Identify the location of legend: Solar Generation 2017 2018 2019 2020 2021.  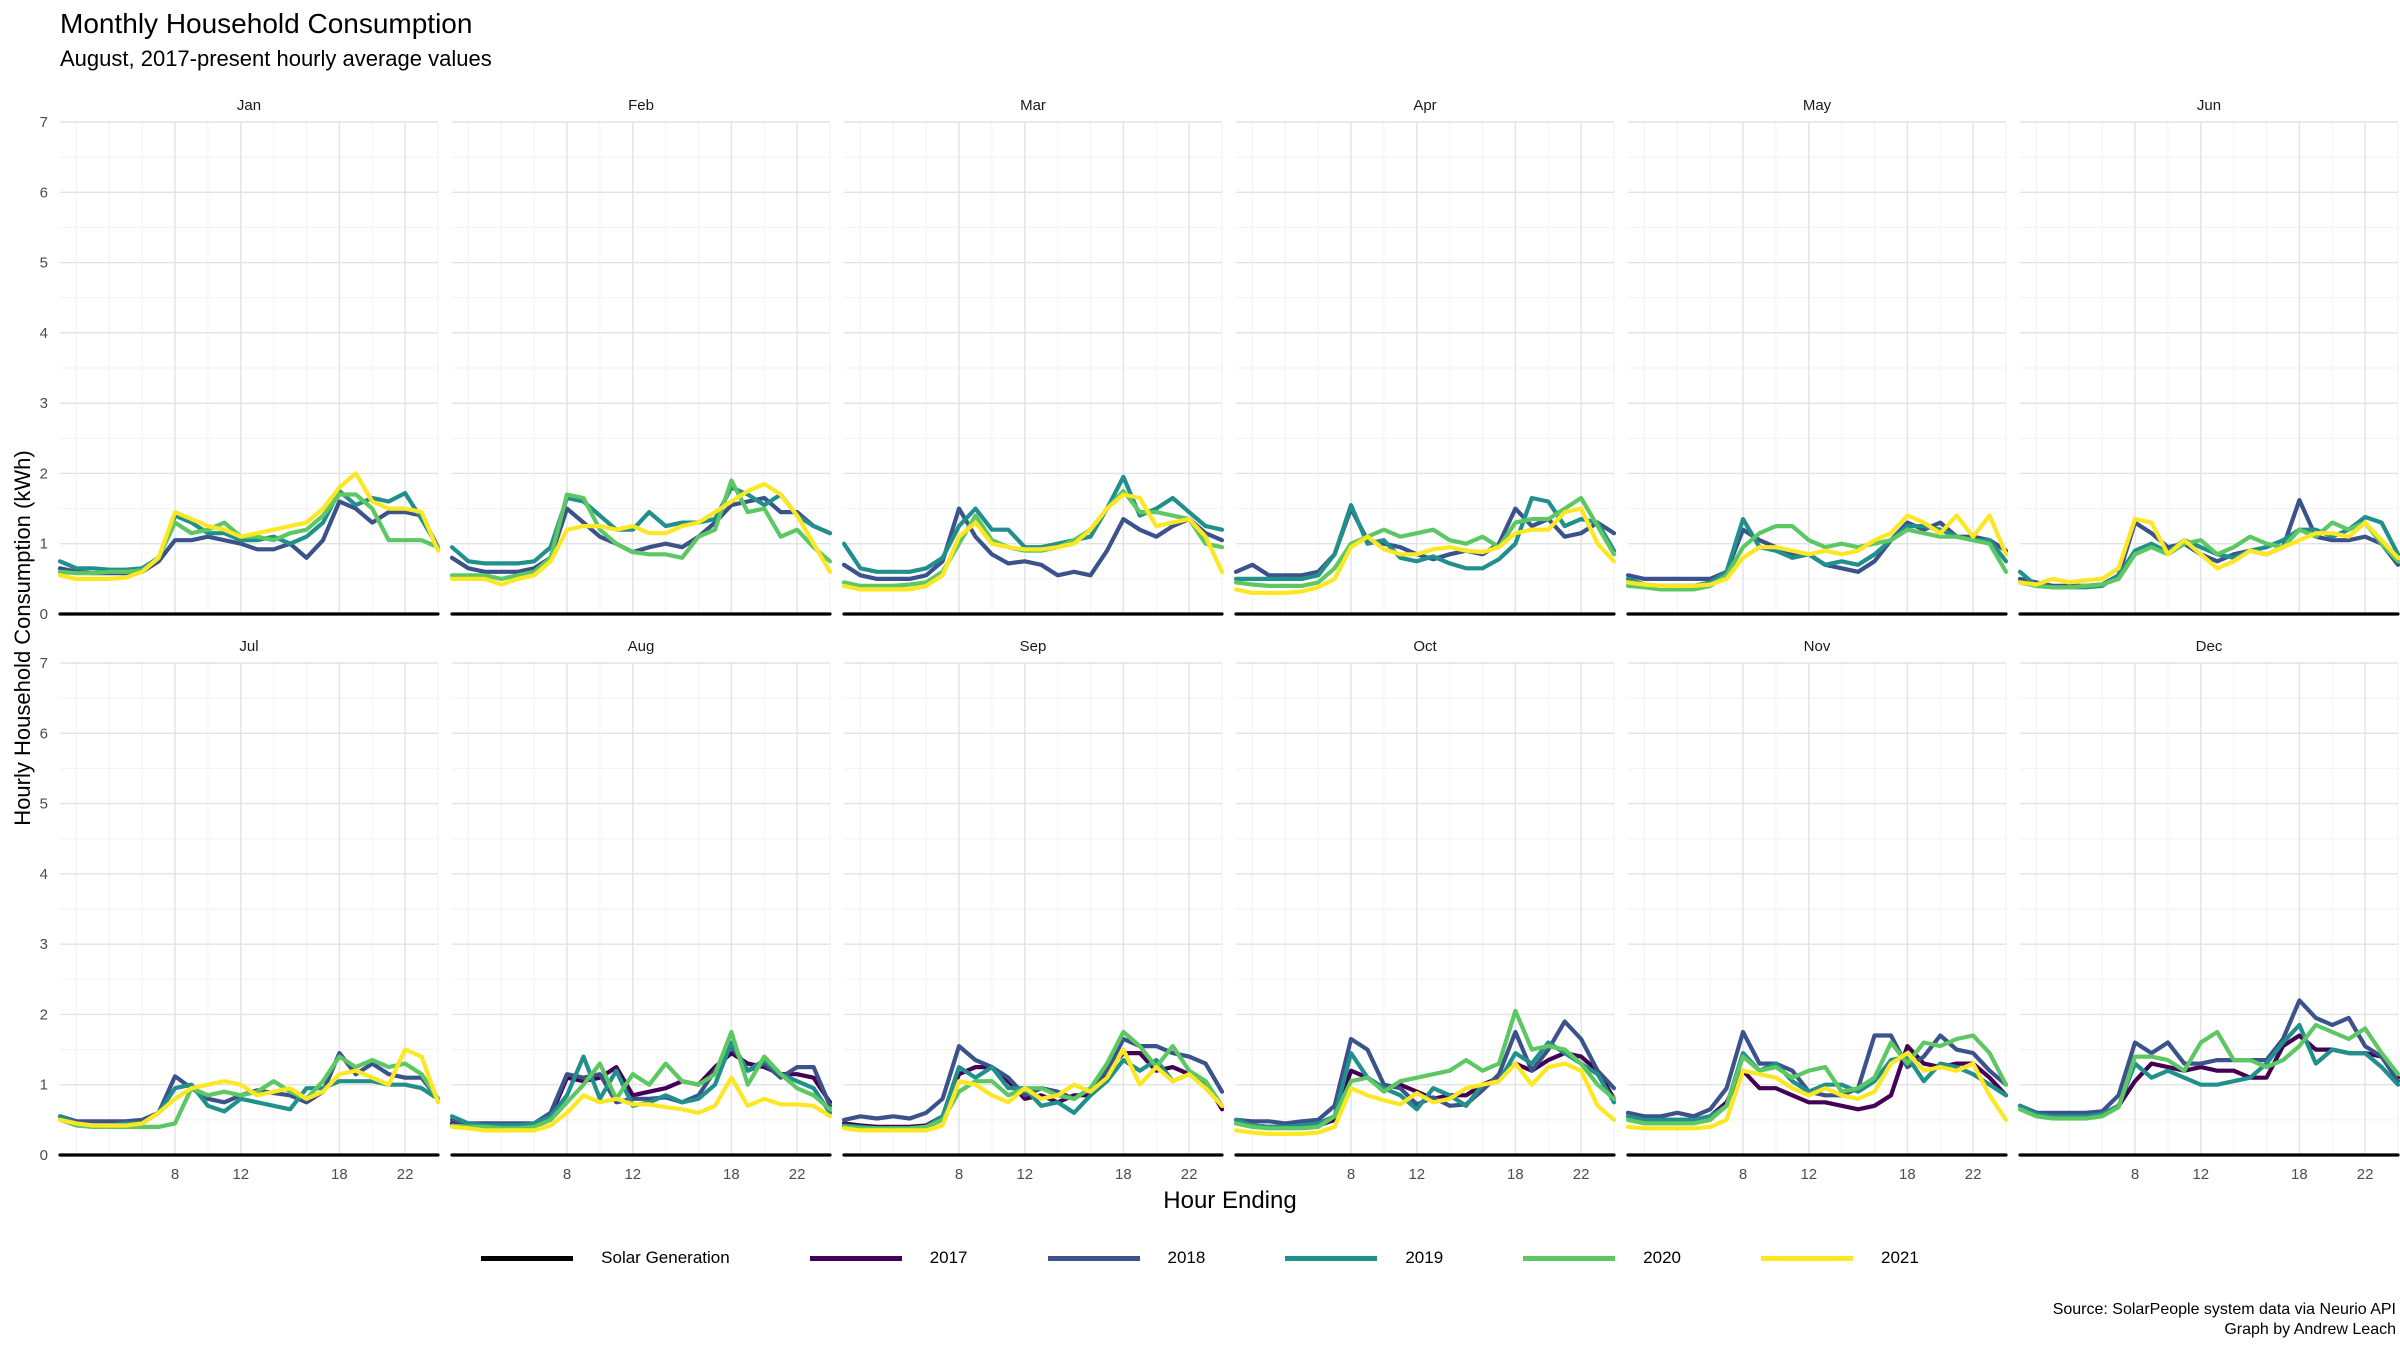
(1200, 1258).